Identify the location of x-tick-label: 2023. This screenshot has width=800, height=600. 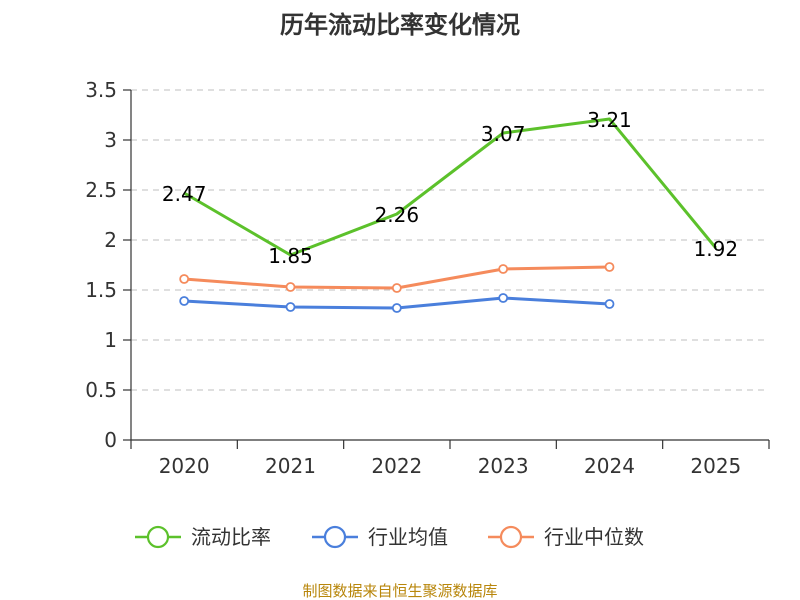
(503, 466).